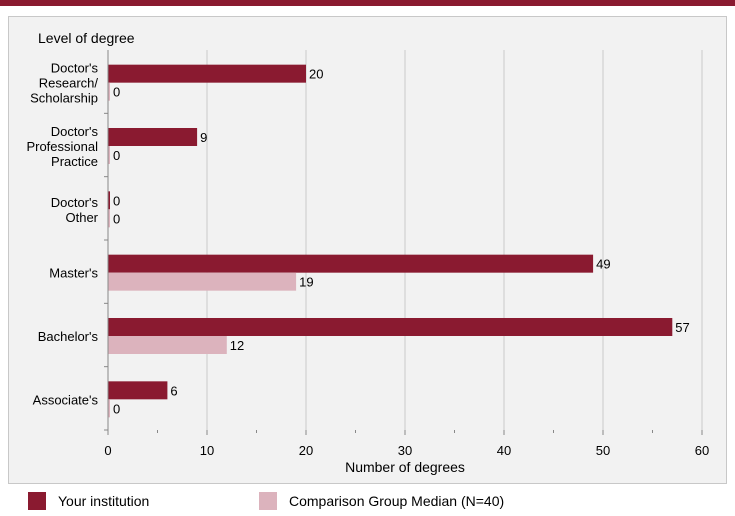 The width and height of the screenshot is (735, 516). What do you see at coordinates (173, 390) in the screenshot?
I see `data-label: 6` at bounding box center [173, 390].